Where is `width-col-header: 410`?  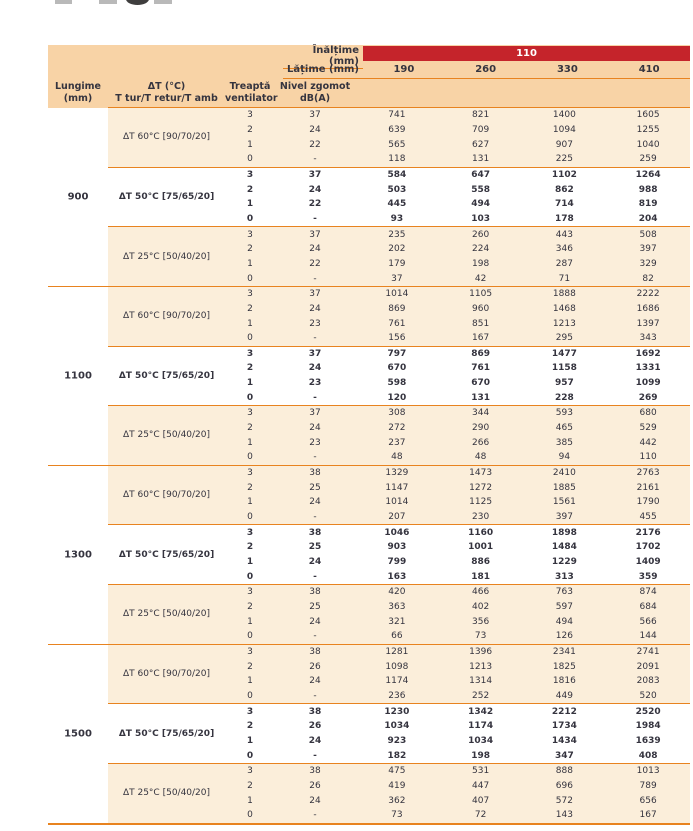
width-col-header: 410 is located at coordinates (649, 70).